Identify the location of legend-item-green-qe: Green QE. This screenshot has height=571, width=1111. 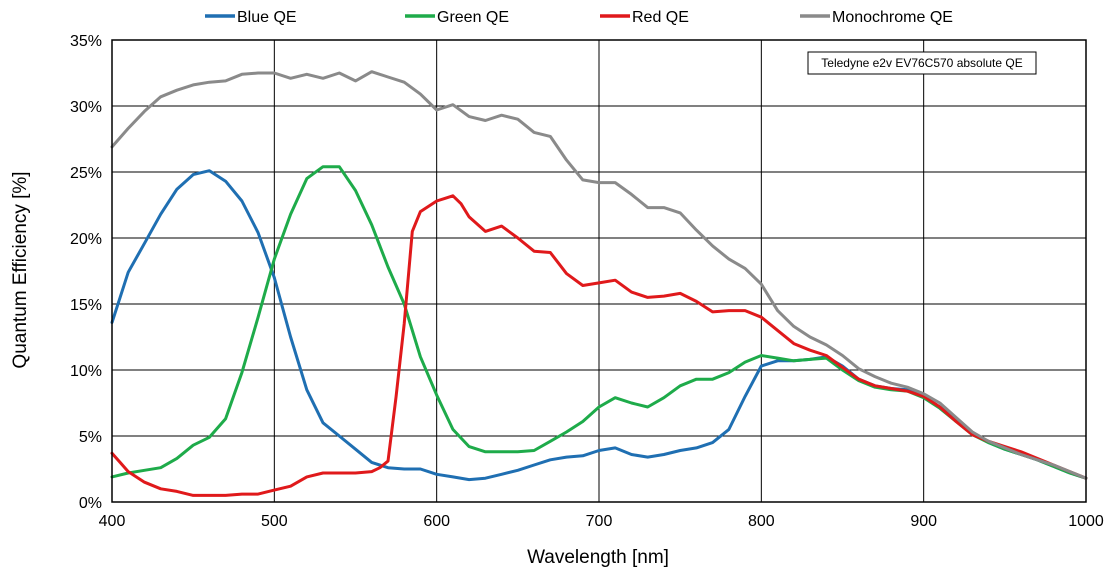
(457, 17).